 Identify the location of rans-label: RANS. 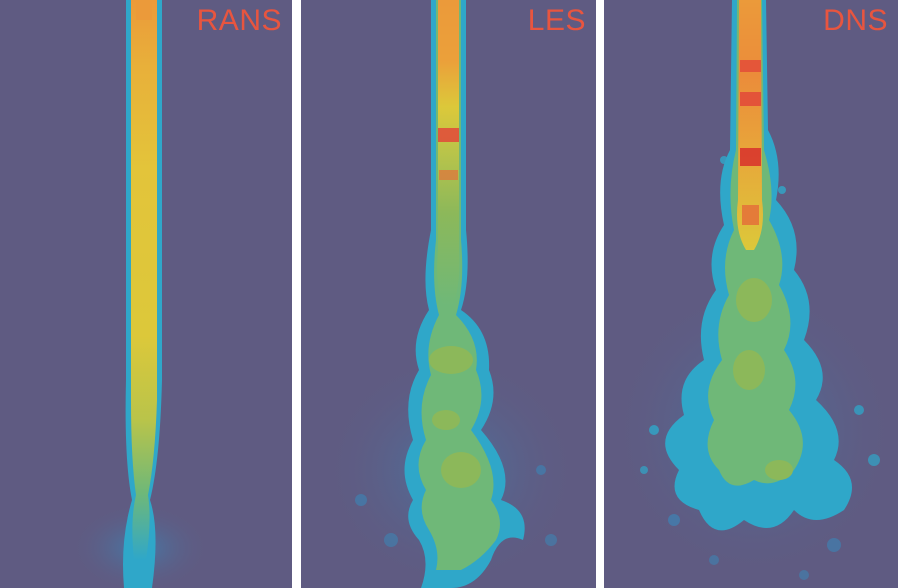
(239, 20).